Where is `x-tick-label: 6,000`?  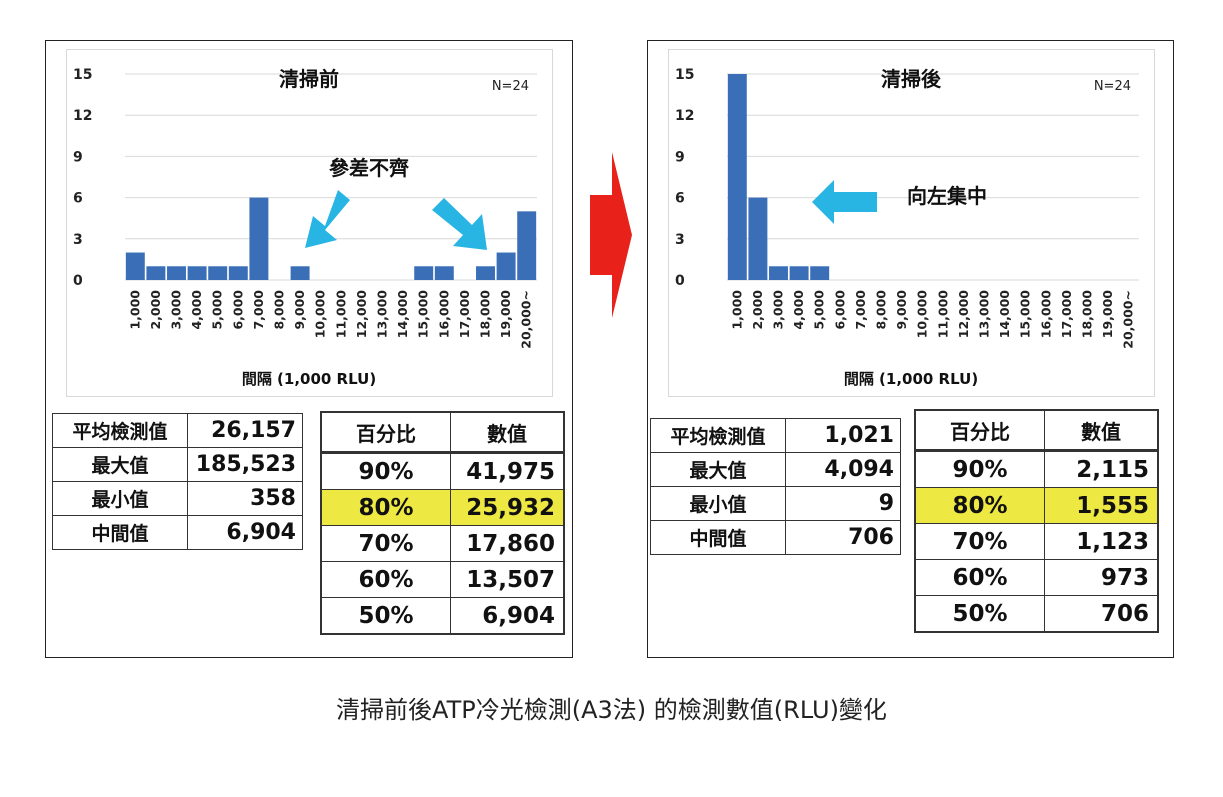
x-tick-label: 6,000 is located at coordinates (839, 310).